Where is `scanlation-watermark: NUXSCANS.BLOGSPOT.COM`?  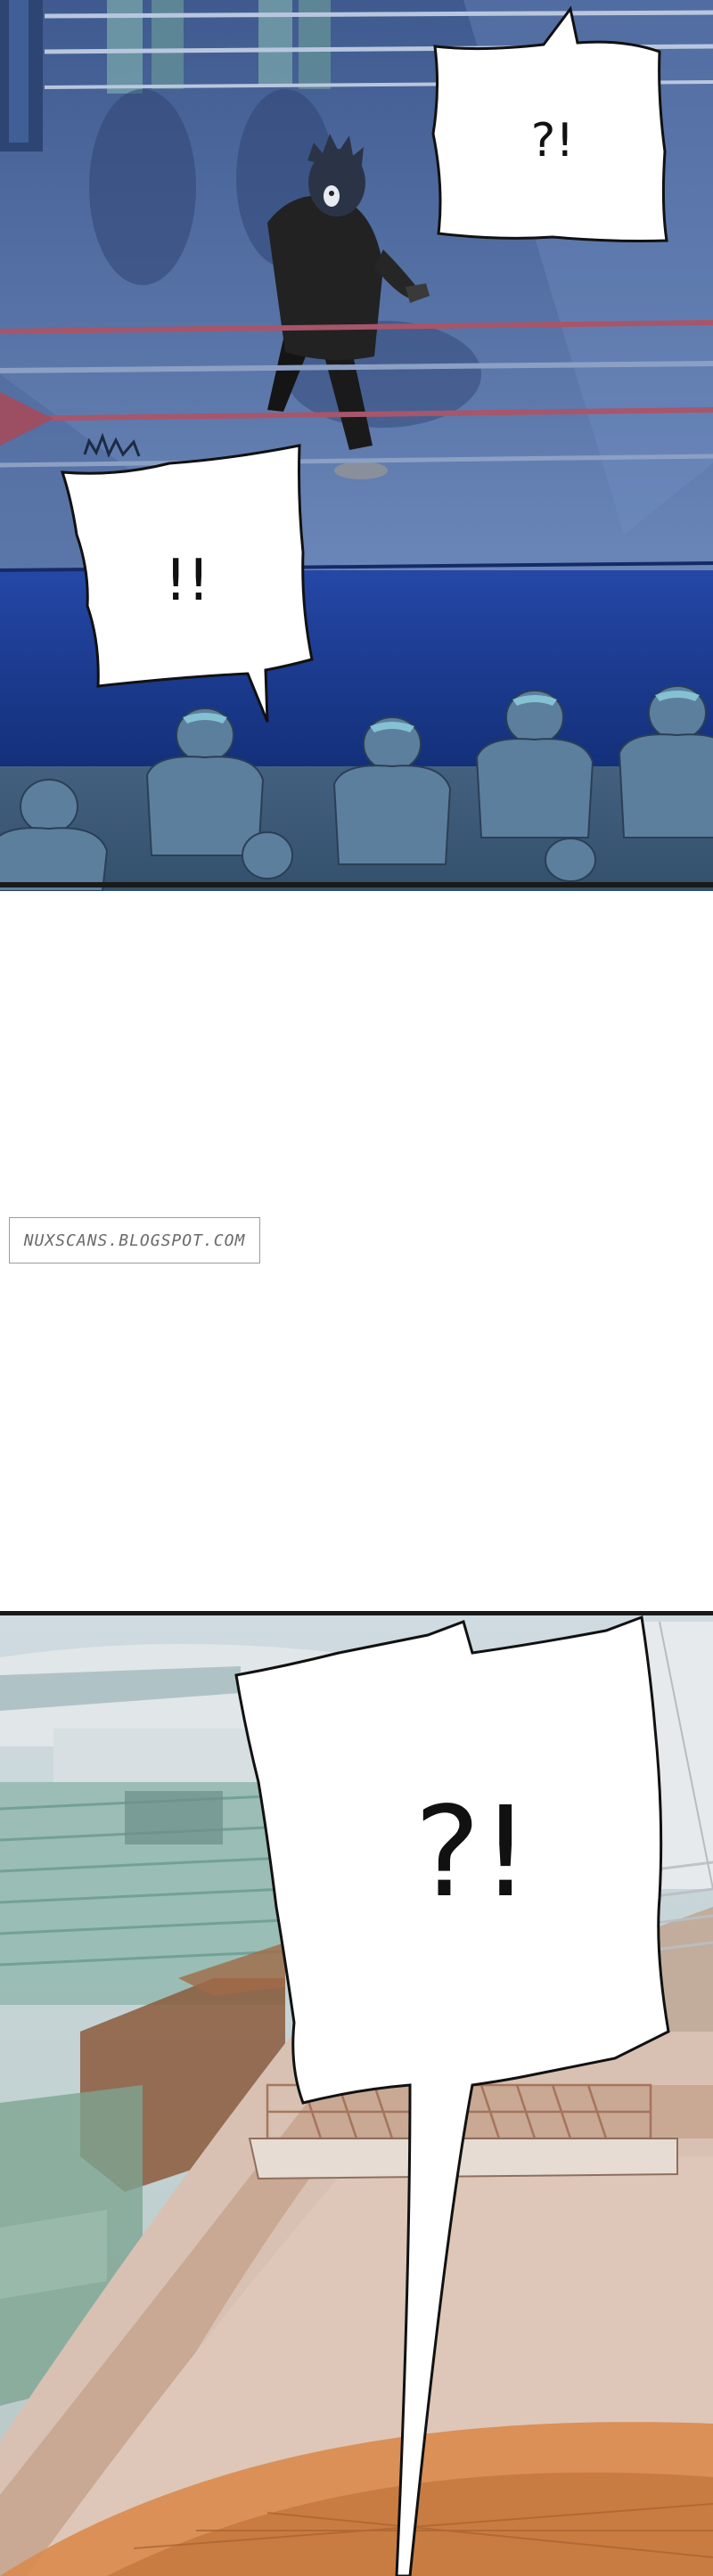 scanlation-watermark: NUXSCANS.BLOGSPOT.COM is located at coordinates (134, 1240).